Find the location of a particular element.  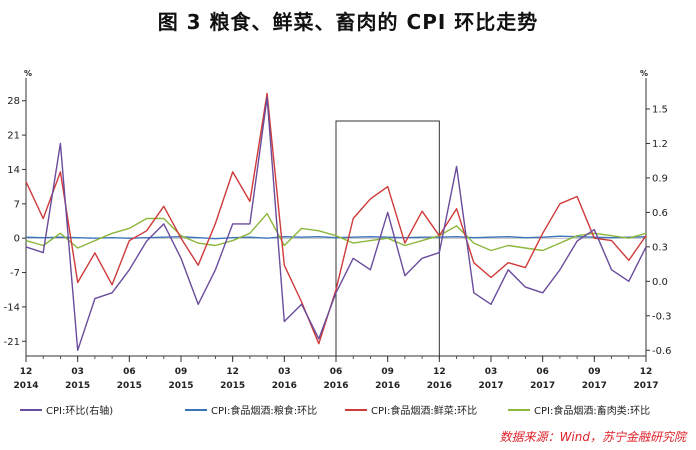

legend-label-2: CPI:食品烟酒:鲜菜:环比 is located at coordinates (424, 410).